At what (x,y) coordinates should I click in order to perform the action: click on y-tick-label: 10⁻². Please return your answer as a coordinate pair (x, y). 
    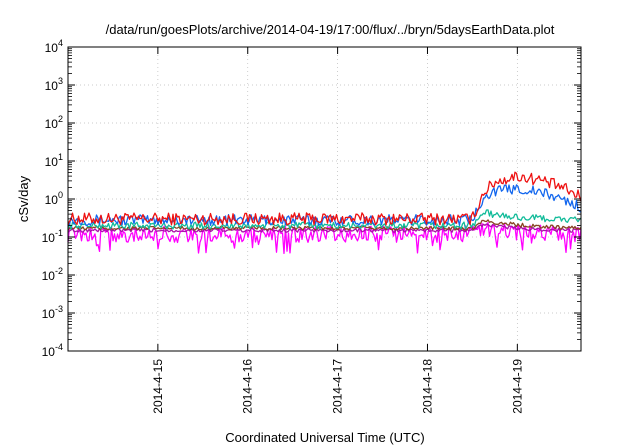
    Looking at the image, I should click on (52, 274).